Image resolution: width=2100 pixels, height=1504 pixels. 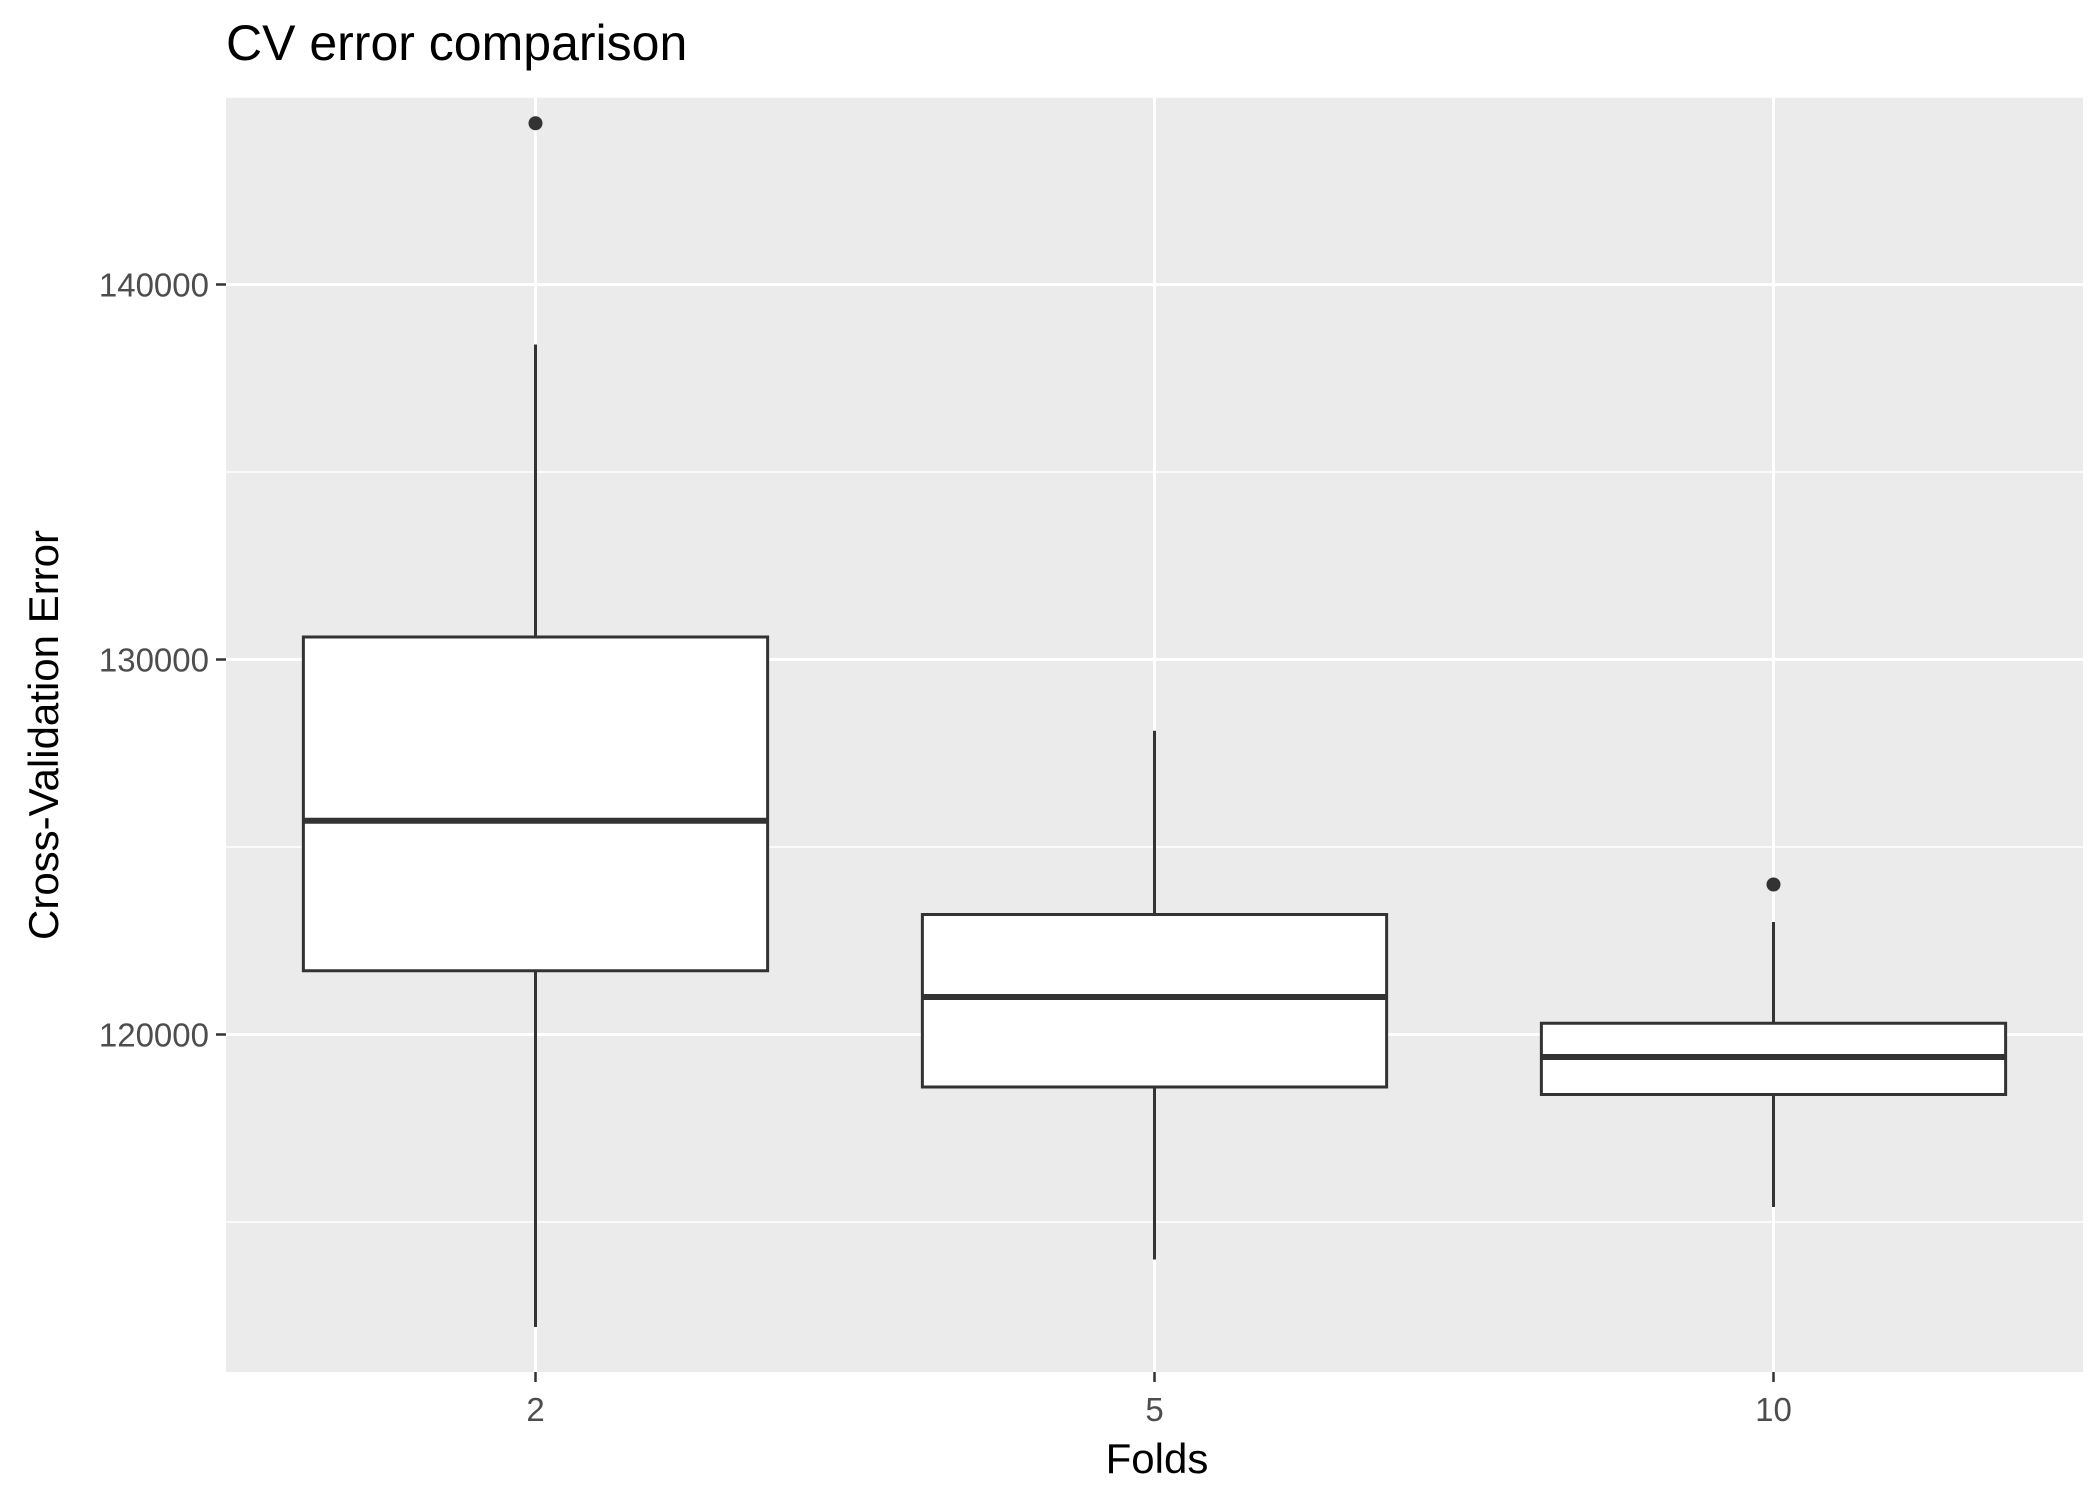 What do you see at coordinates (154, 660) in the screenshot?
I see `y-tick-label: 130000` at bounding box center [154, 660].